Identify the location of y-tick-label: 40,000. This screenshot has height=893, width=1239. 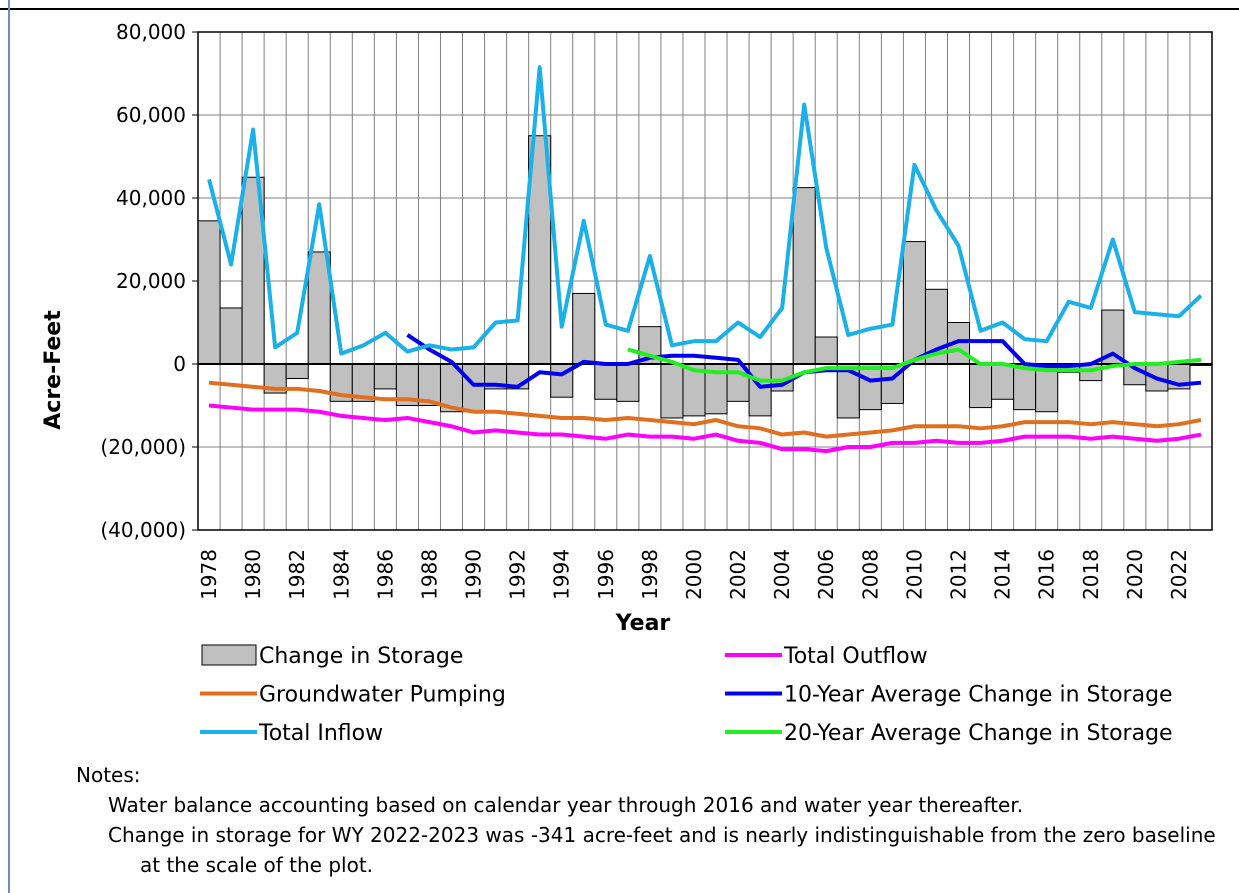
(151, 198).